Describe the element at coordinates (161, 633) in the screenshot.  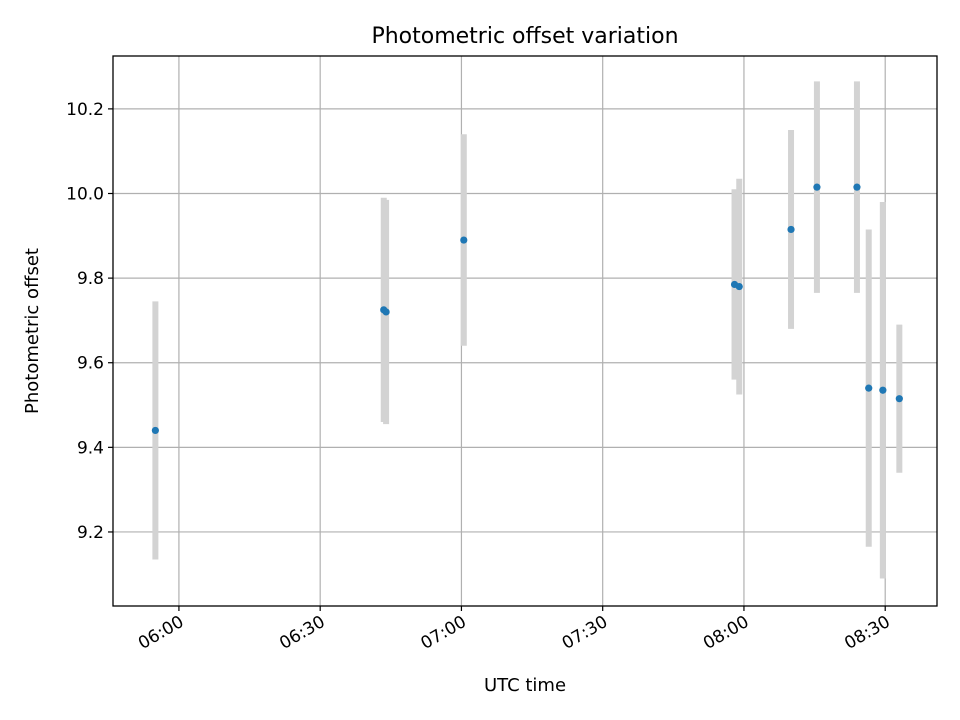
I see `x-tick-label: 06:00` at that location.